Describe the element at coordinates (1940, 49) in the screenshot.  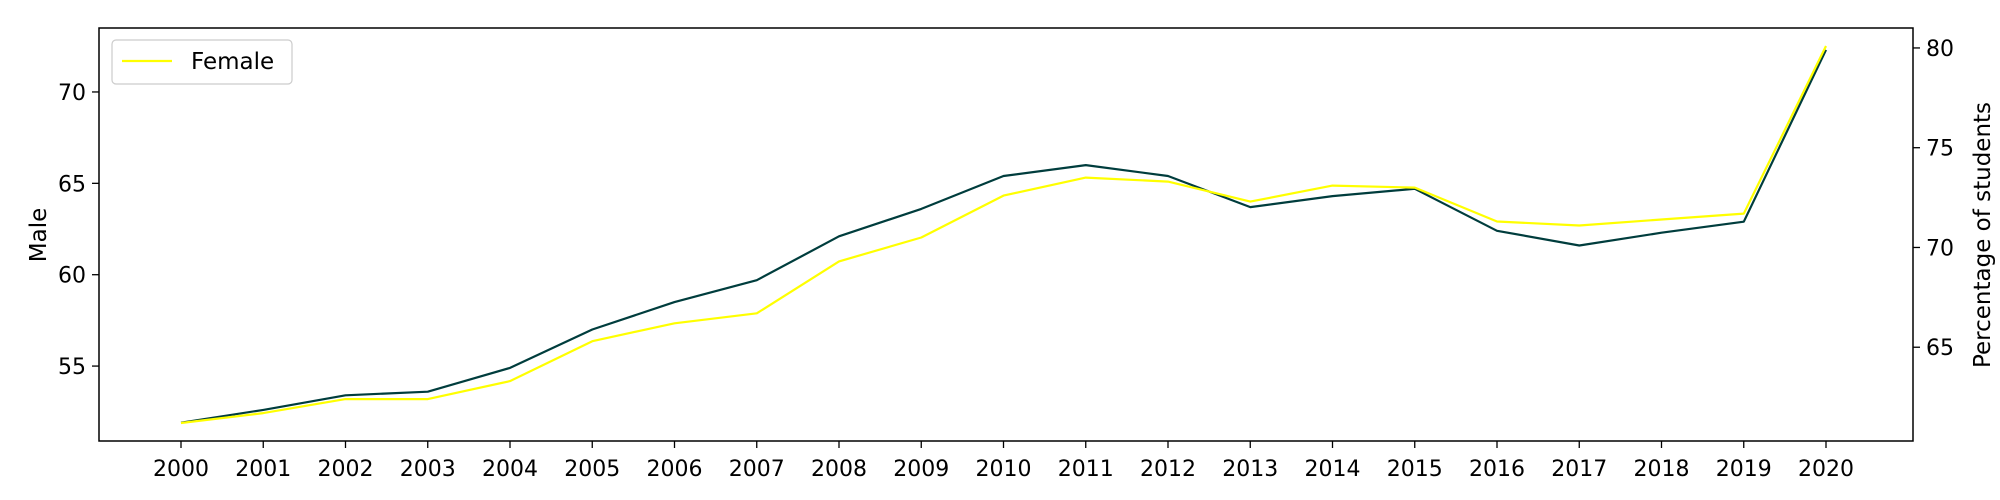
I see `y2-tick-label: 80` at that location.